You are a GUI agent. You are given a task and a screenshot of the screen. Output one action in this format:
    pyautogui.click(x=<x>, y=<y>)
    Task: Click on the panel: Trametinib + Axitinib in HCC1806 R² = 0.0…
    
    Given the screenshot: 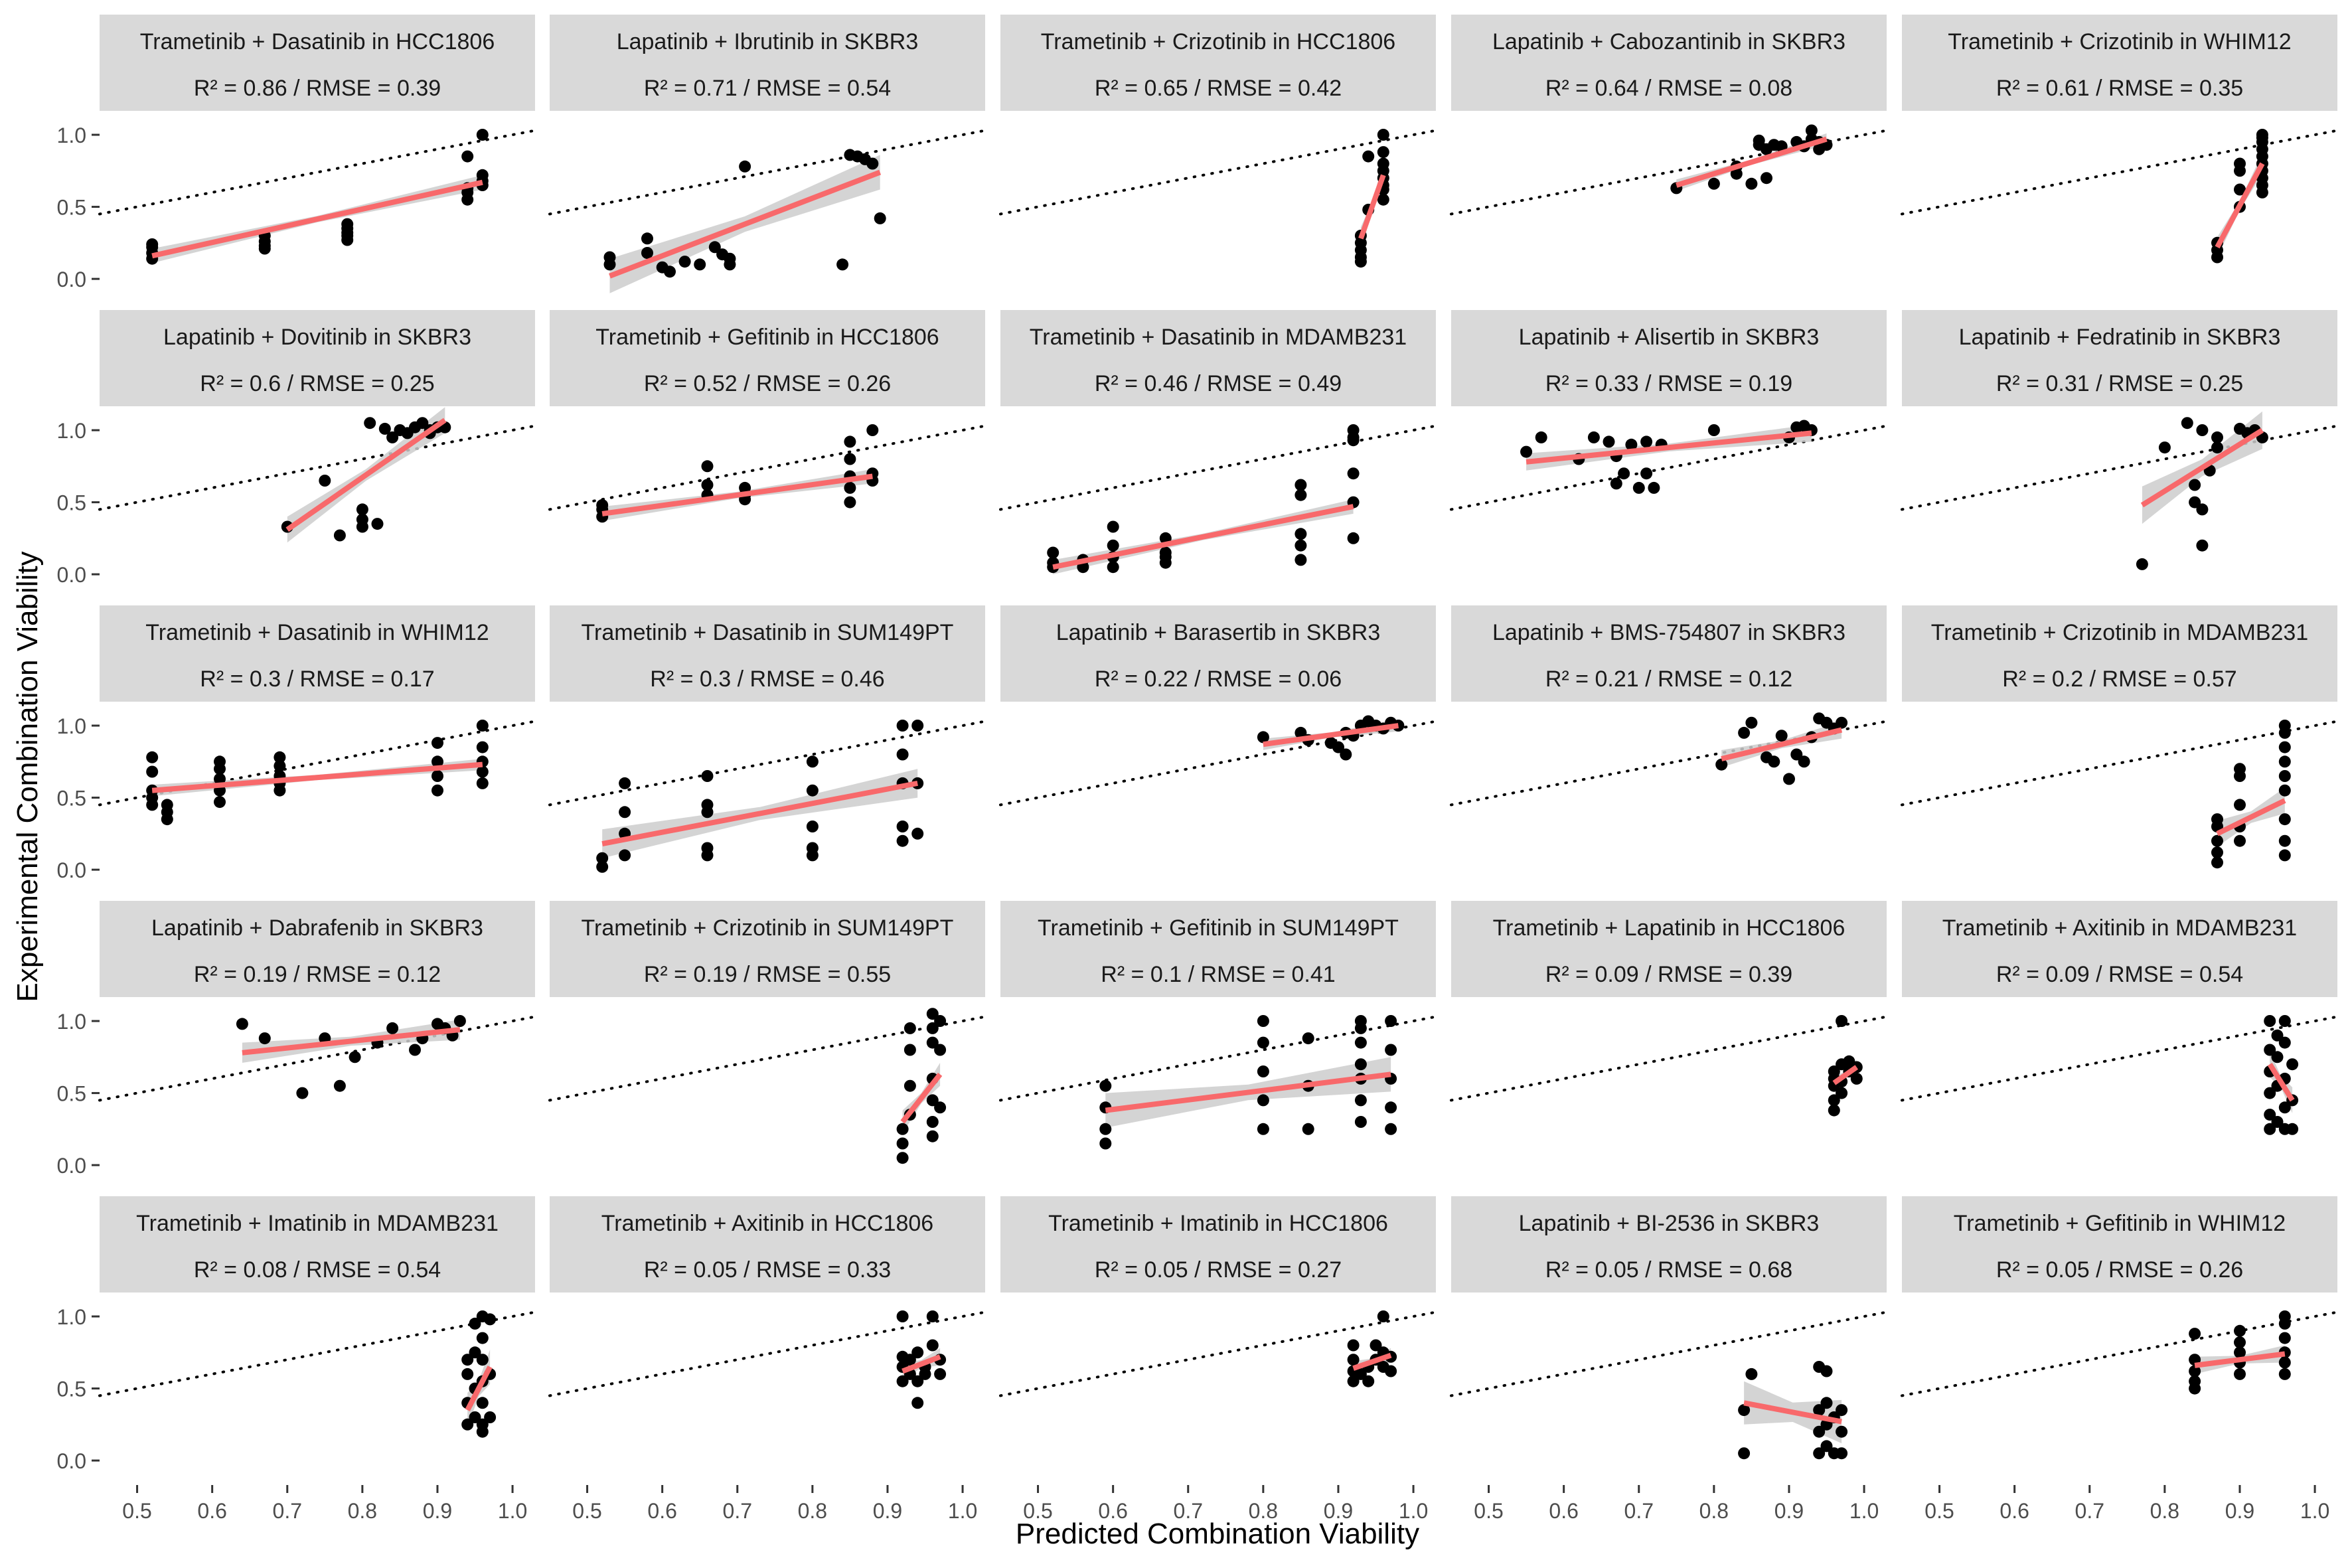 What is the action you would take?
    pyautogui.click(x=767, y=1302)
    